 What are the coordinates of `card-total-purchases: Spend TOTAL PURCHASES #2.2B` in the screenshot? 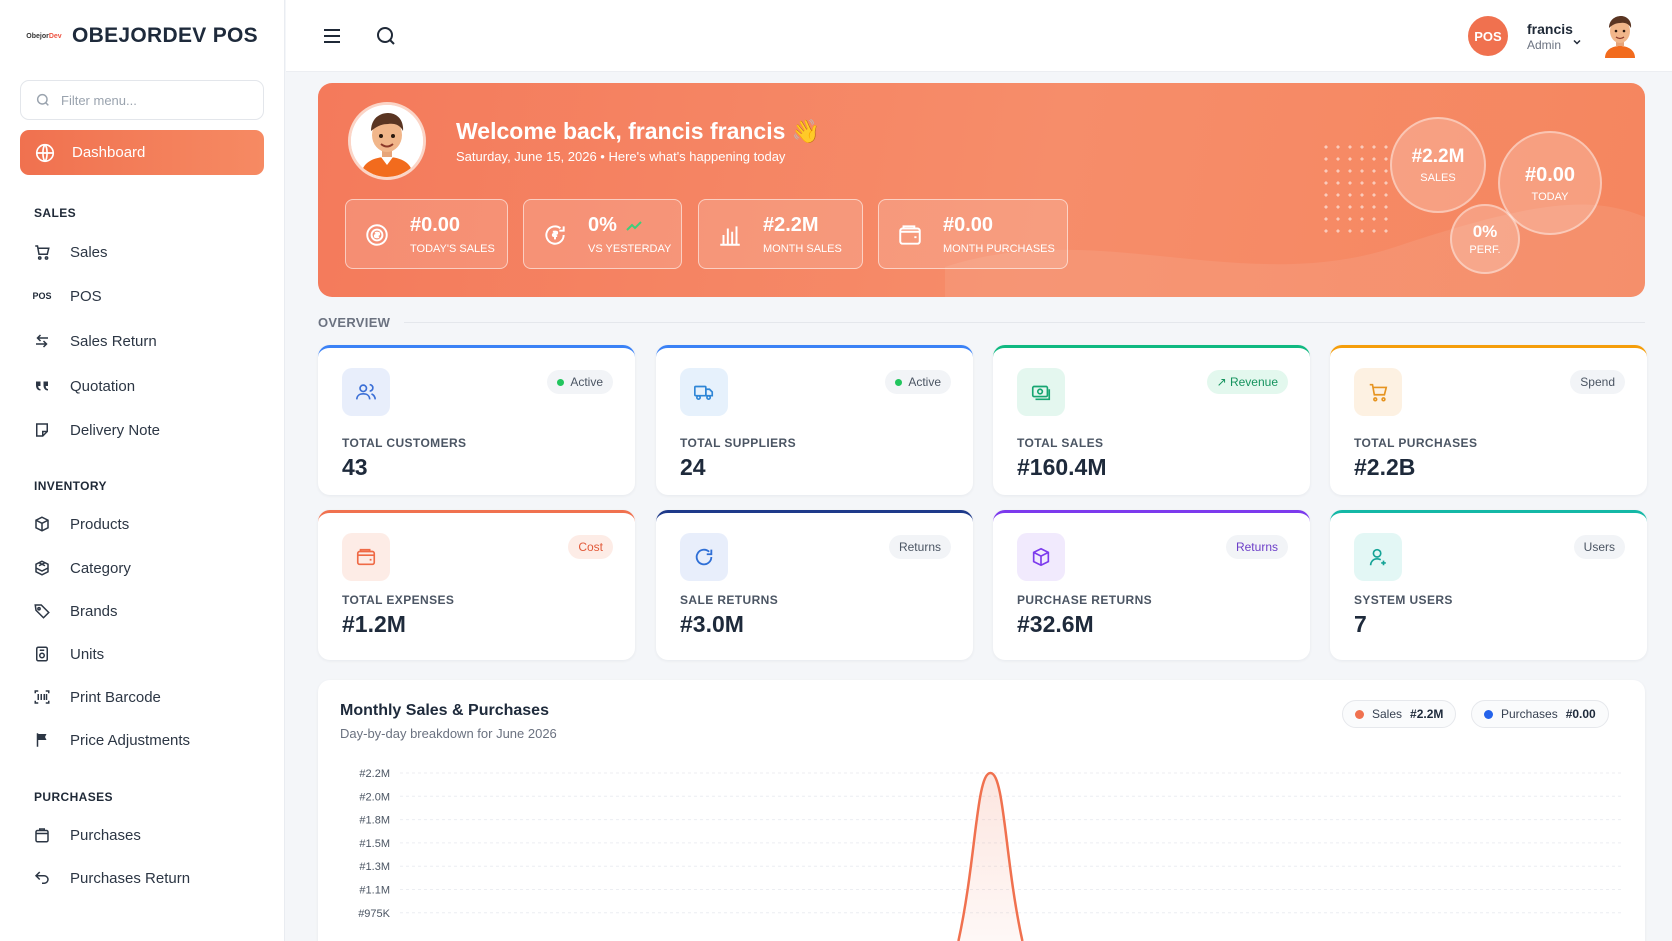 It's located at (1488, 420).